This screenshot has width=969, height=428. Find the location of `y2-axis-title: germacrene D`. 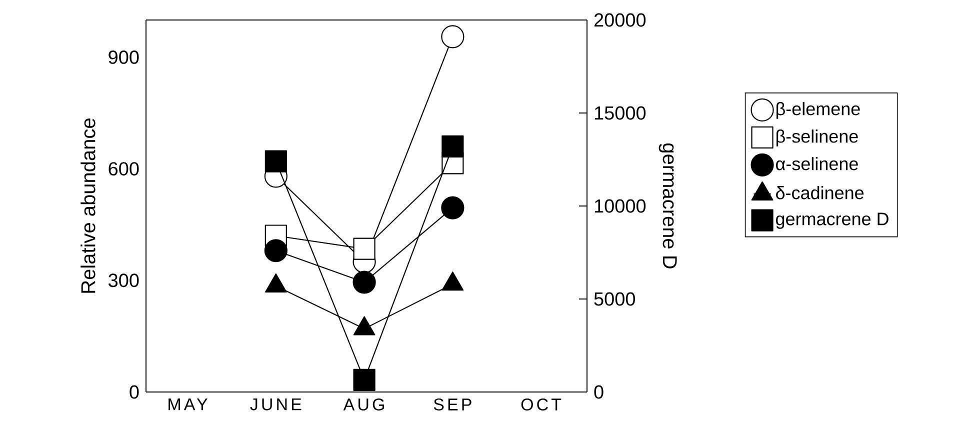

y2-axis-title: germacrene D is located at coordinates (667, 205).